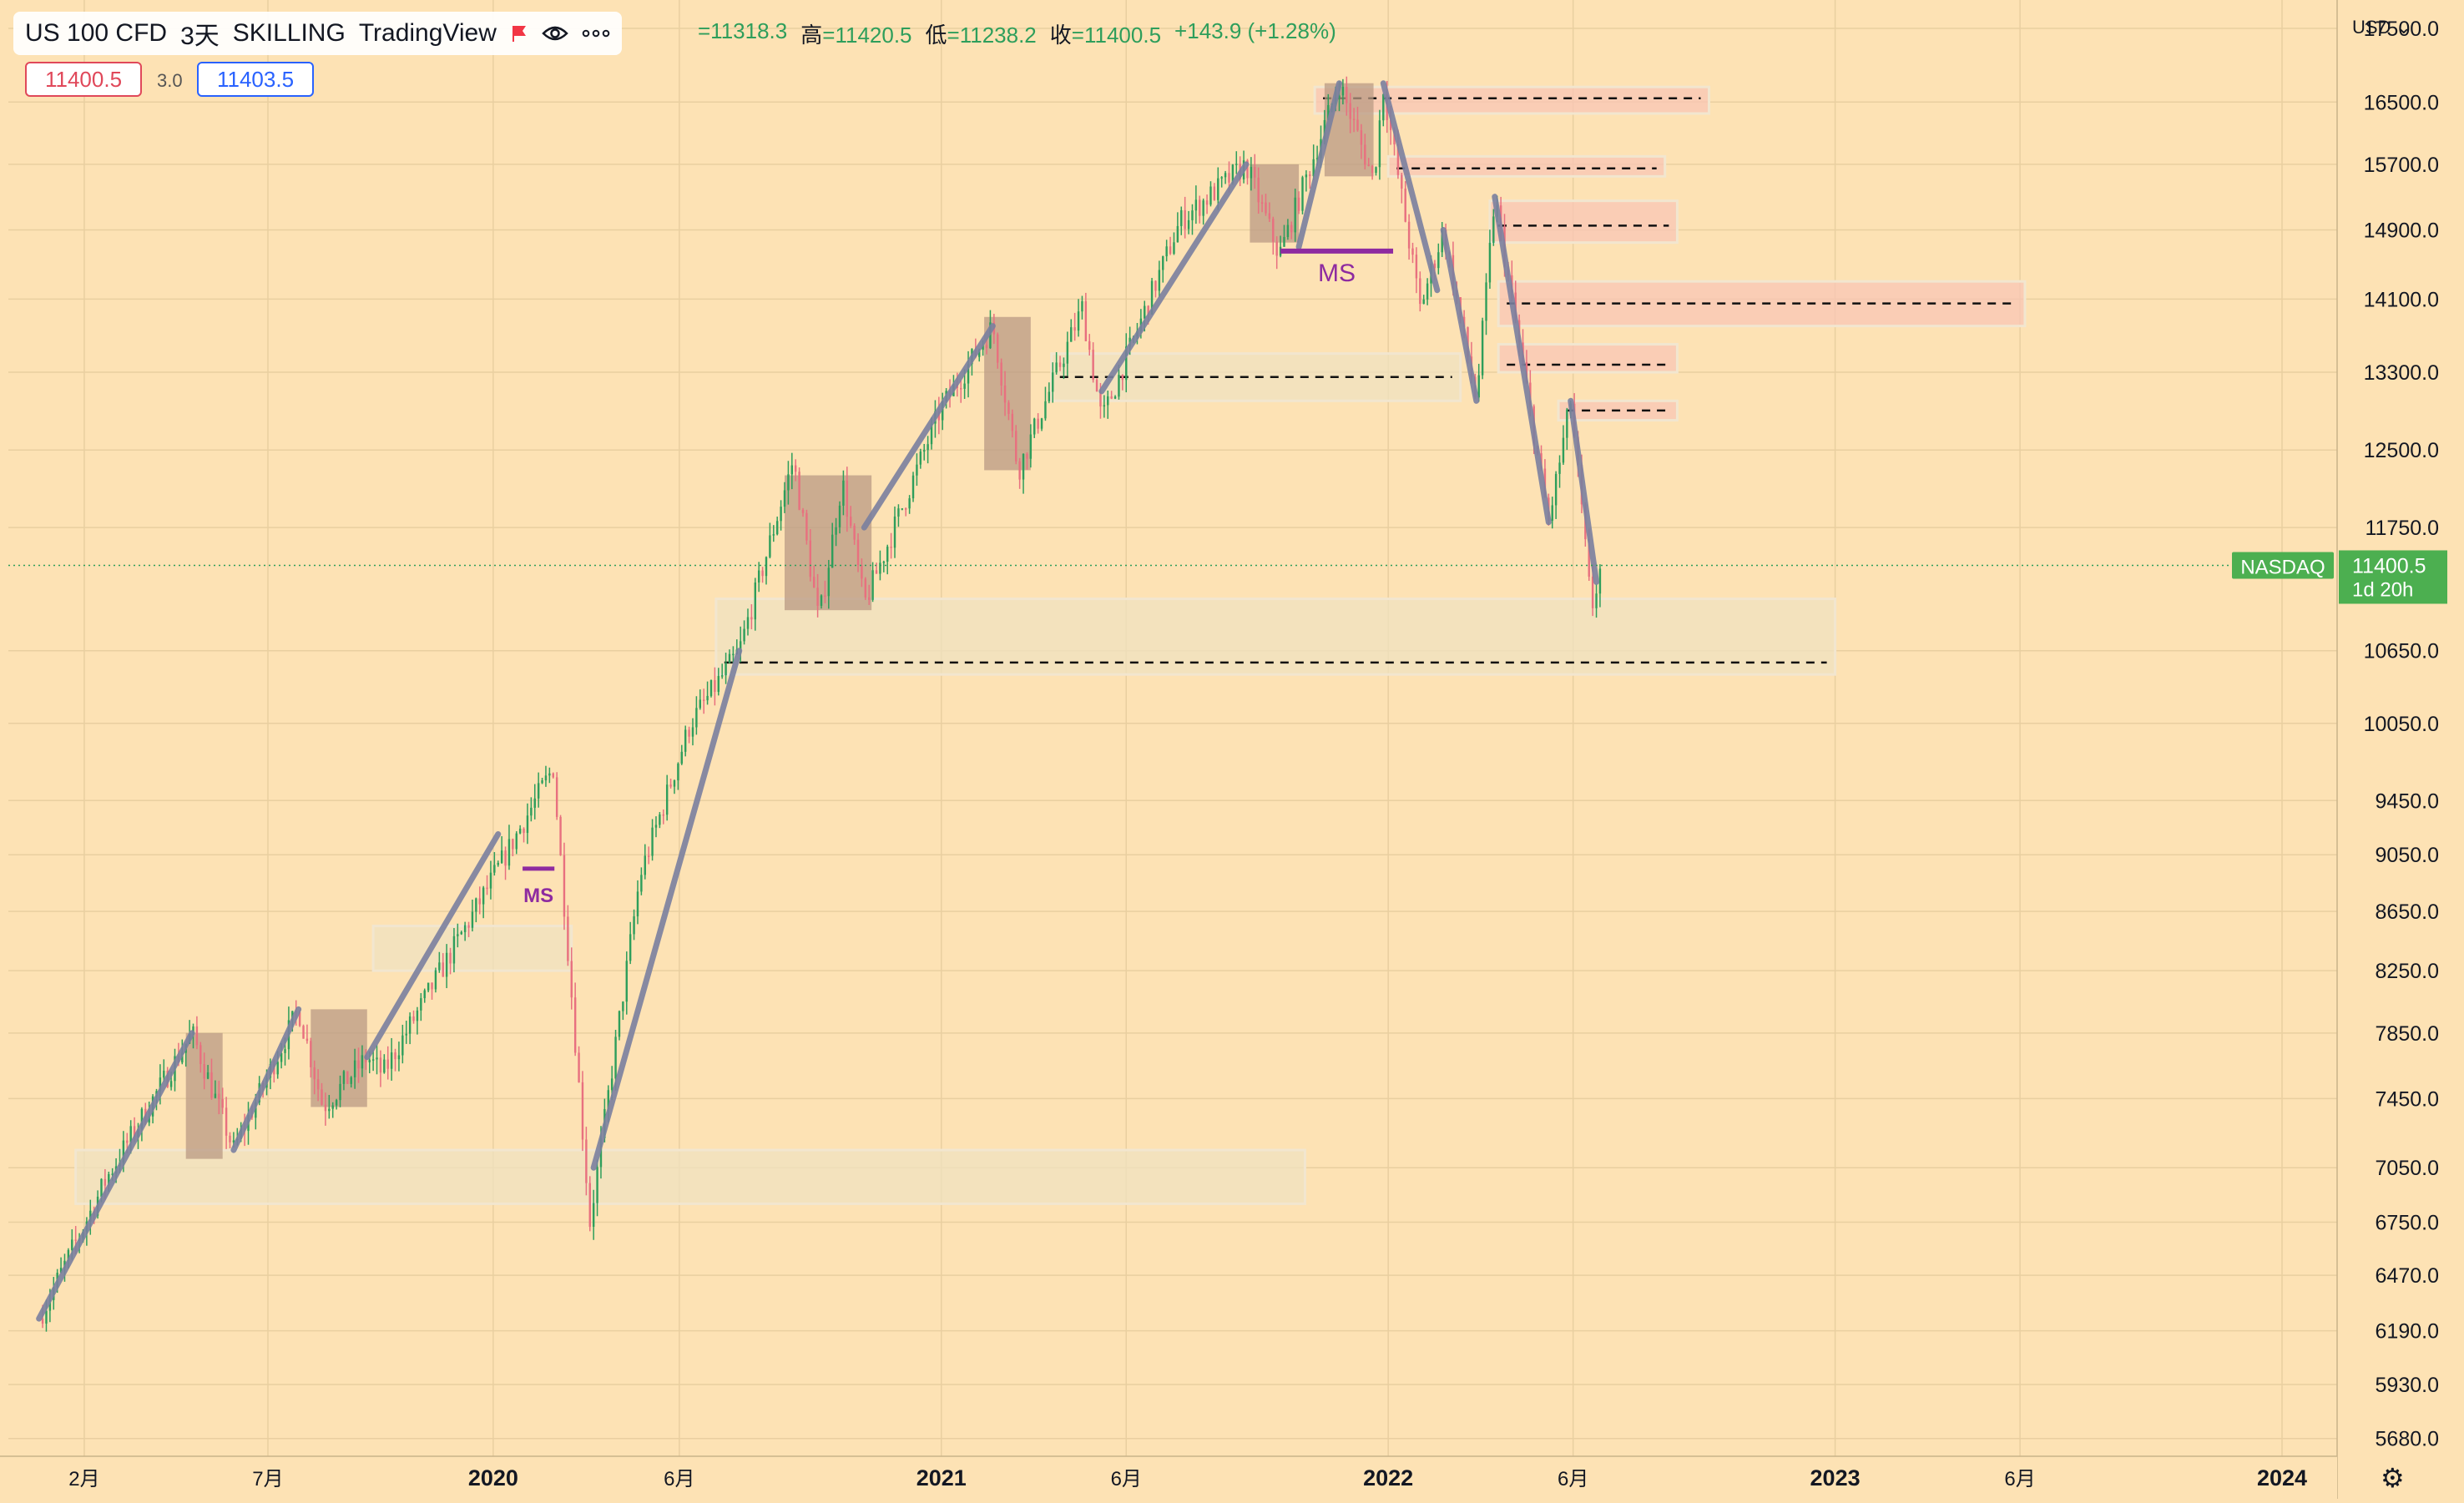 This screenshot has height=1503, width=2464. Describe the element at coordinates (1583, 222) in the screenshot. I see `supply-zone` at that location.